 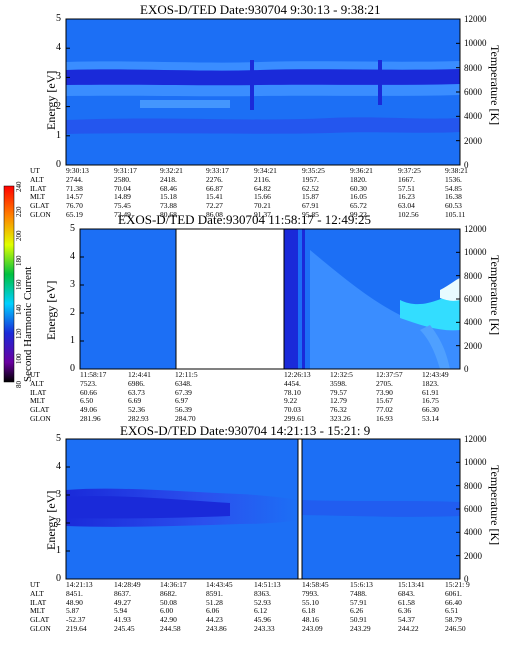 What do you see at coordinates (357, 611) in the screenshot?
I see `panel-3-orbit-value: 6.26` at bounding box center [357, 611].